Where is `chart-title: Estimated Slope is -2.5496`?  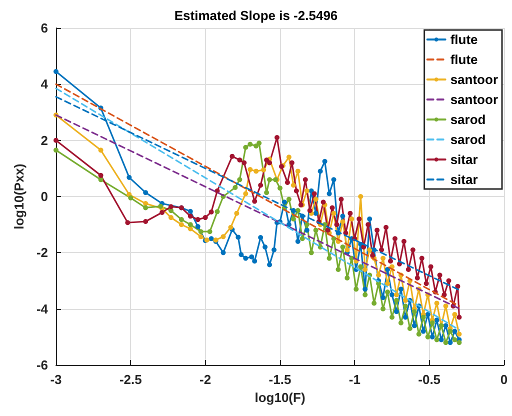
chart-title: Estimated Slope is -2.5496 is located at coordinates (256, 15).